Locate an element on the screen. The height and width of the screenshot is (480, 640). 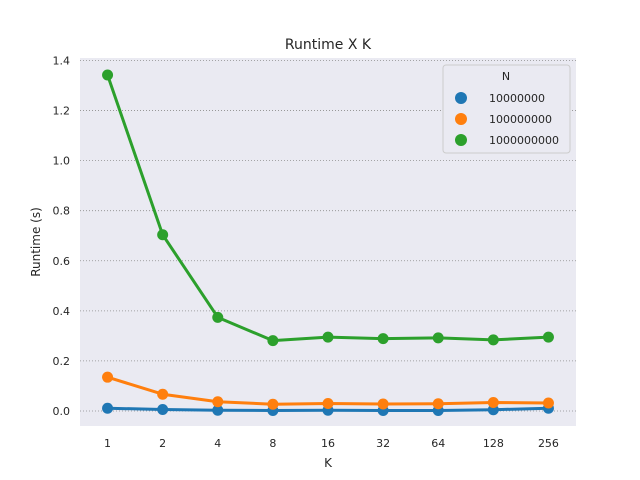
legend-label: 100000000 is located at coordinates (520, 119).